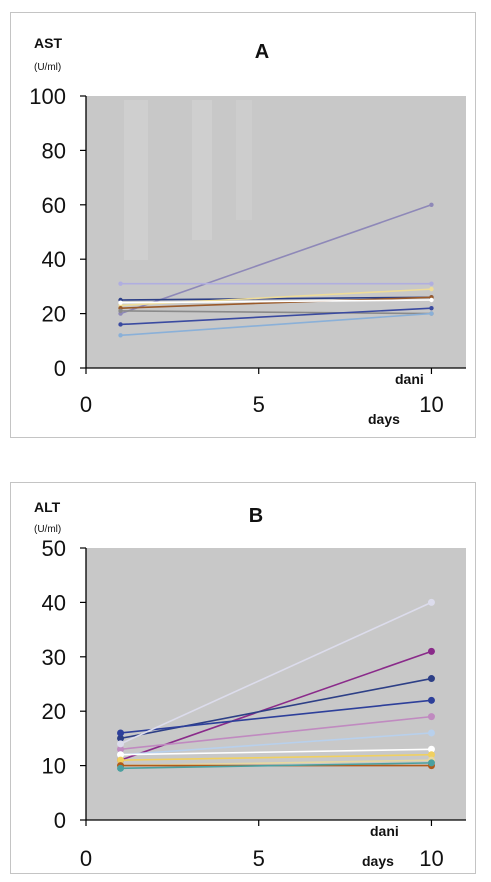 The image size is (491, 882). Describe the element at coordinates (47, 67) in the screenshot. I see `y-axis-unit-a: (U/ml)` at that location.